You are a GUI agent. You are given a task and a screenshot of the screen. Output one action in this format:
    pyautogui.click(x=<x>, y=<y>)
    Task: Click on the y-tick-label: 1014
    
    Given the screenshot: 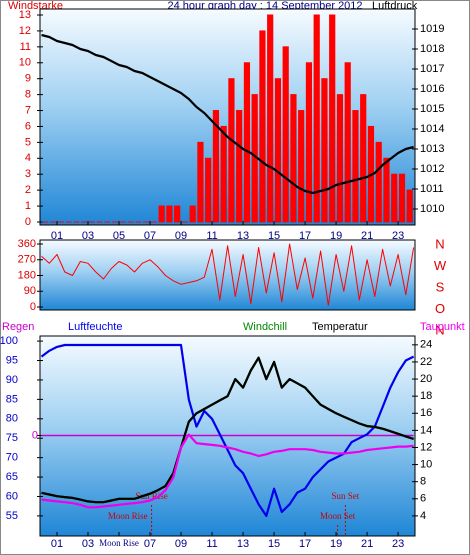 What is the action you would take?
    pyautogui.click(x=432, y=129)
    